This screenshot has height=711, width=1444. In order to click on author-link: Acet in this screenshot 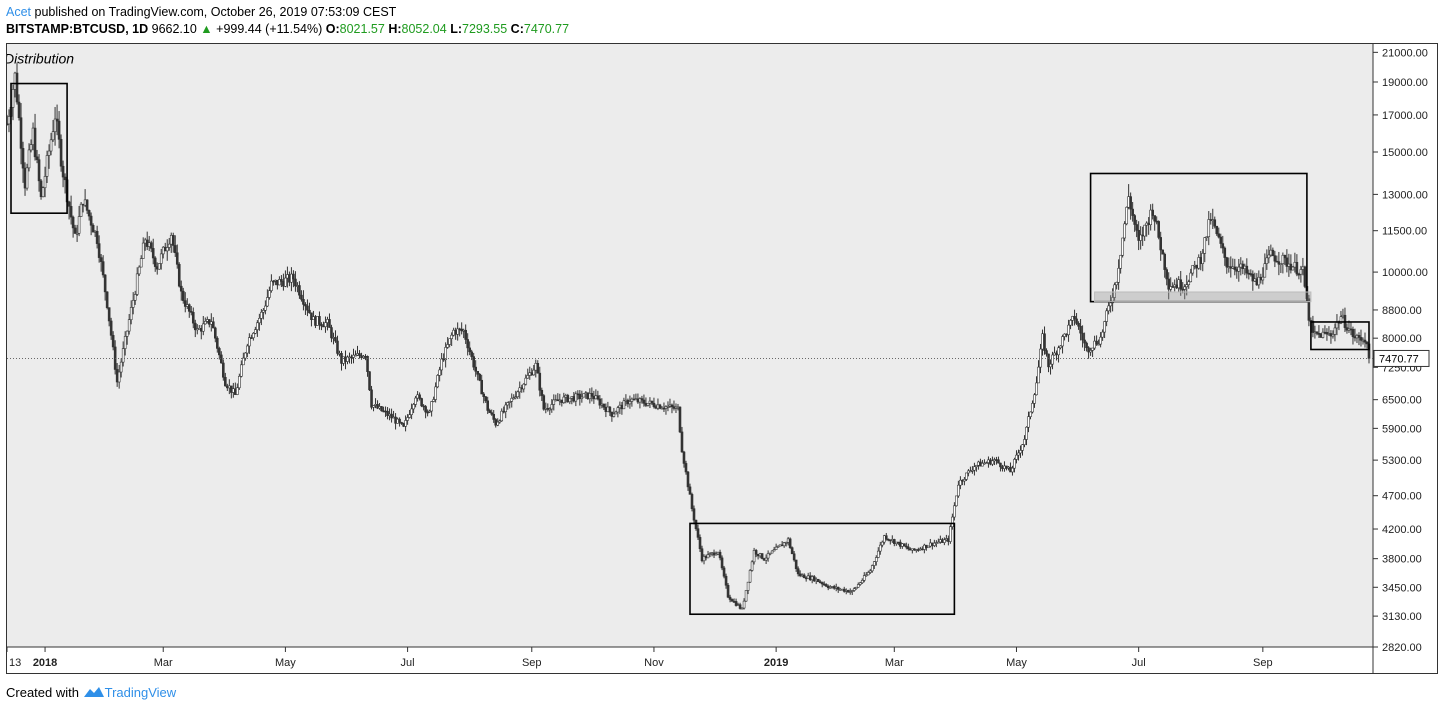, I will do `click(19, 12)`.